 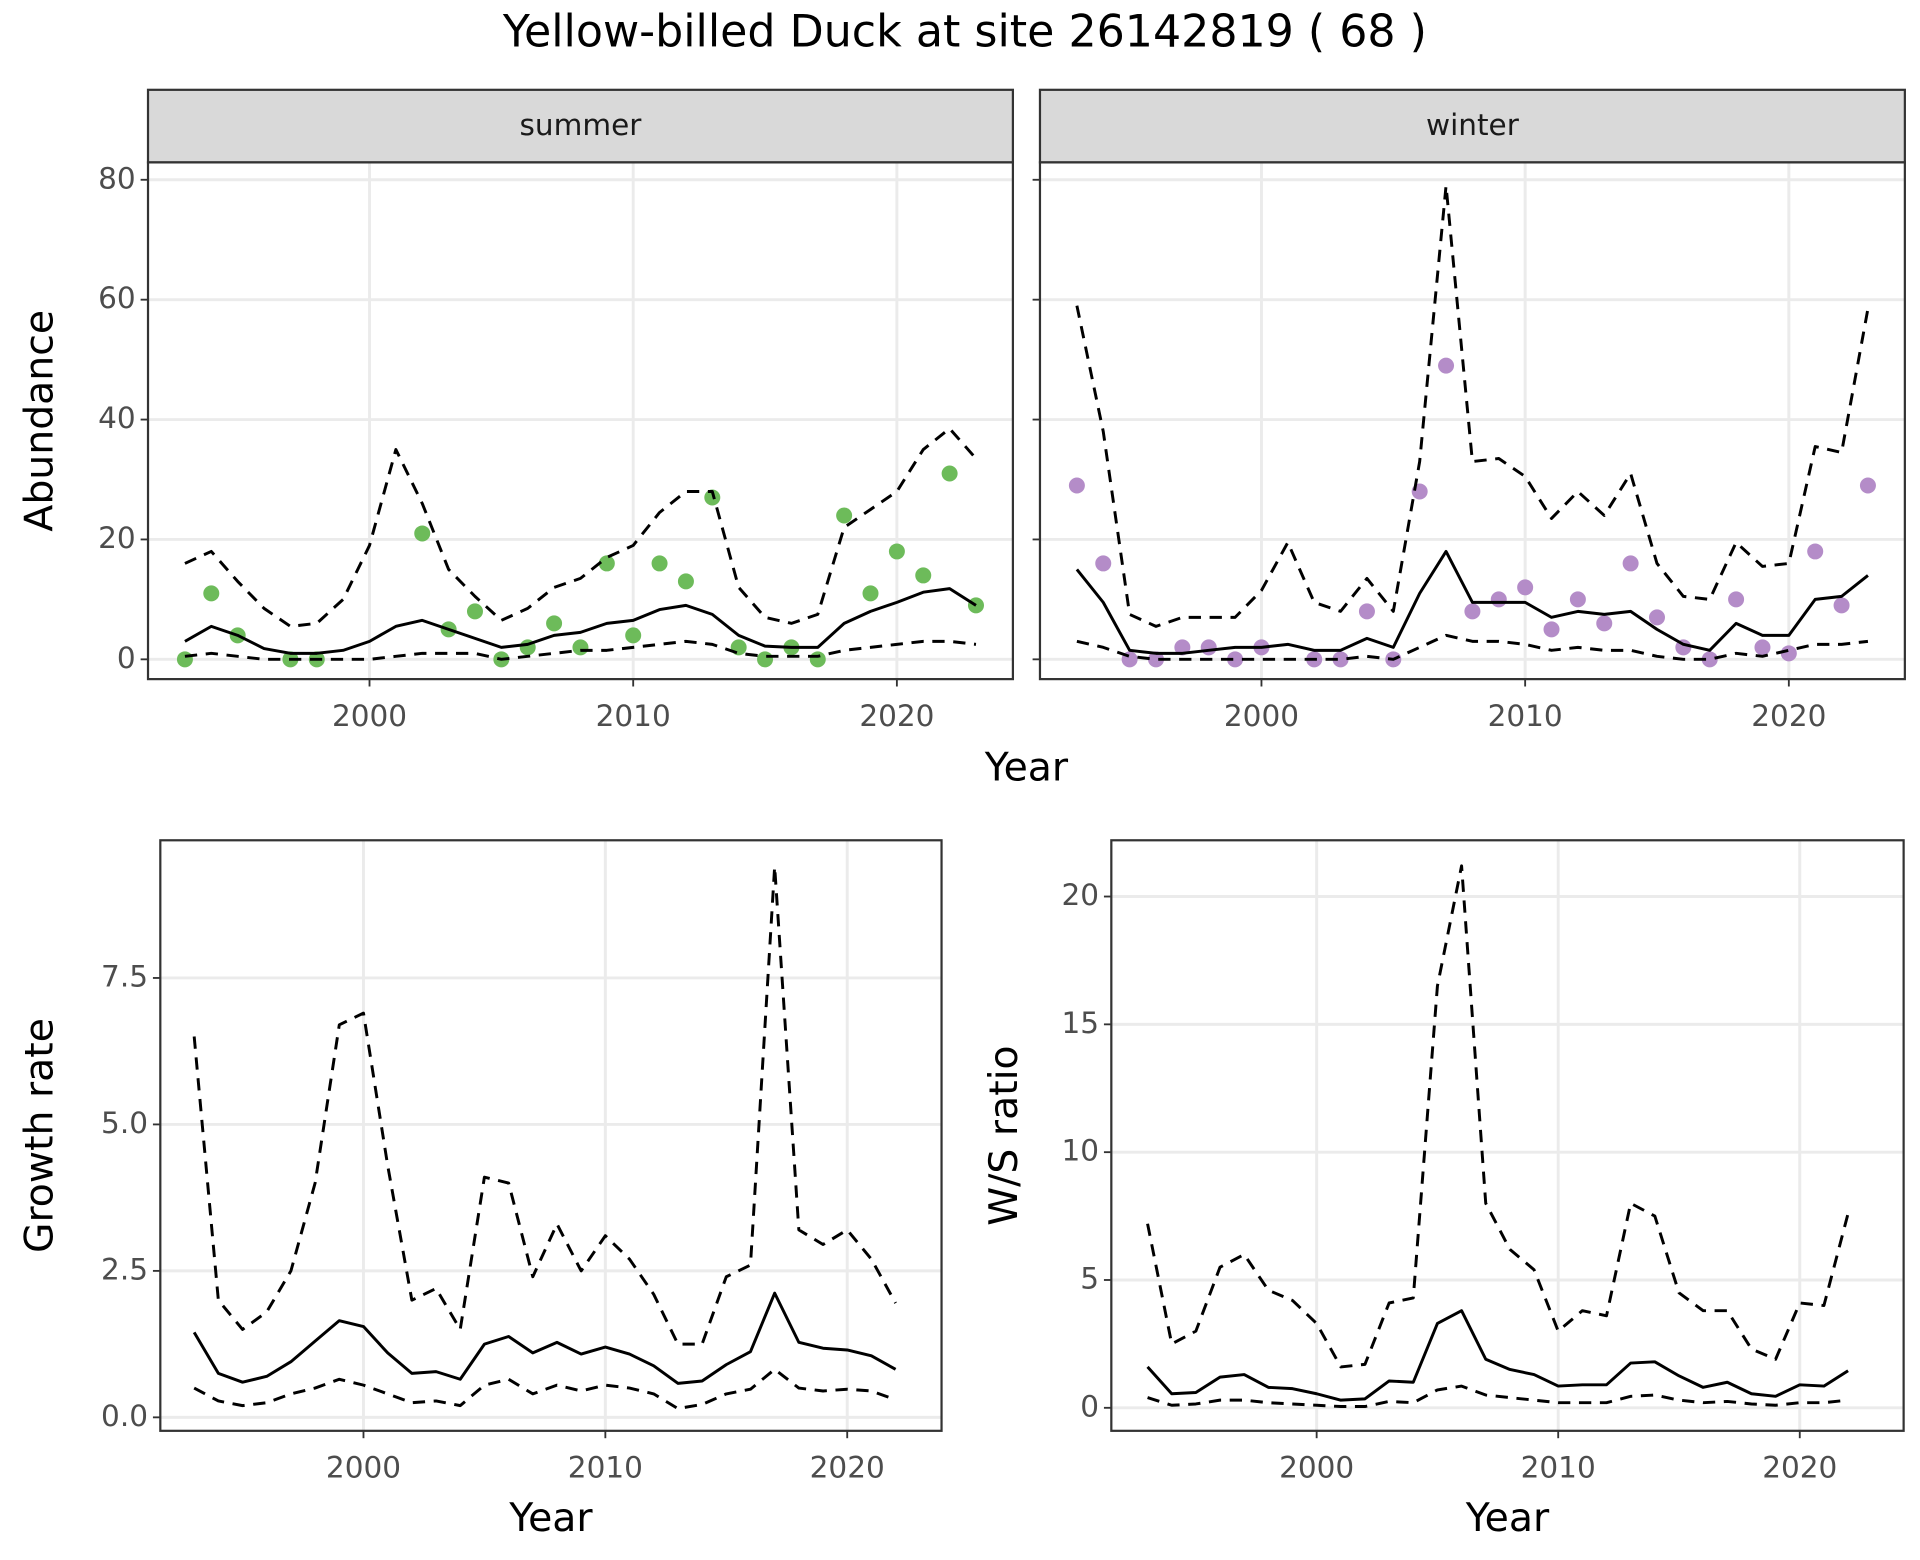 What do you see at coordinates (124, 1123) in the screenshot?
I see `y-tick-label: 5.0` at bounding box center [124, 1123].